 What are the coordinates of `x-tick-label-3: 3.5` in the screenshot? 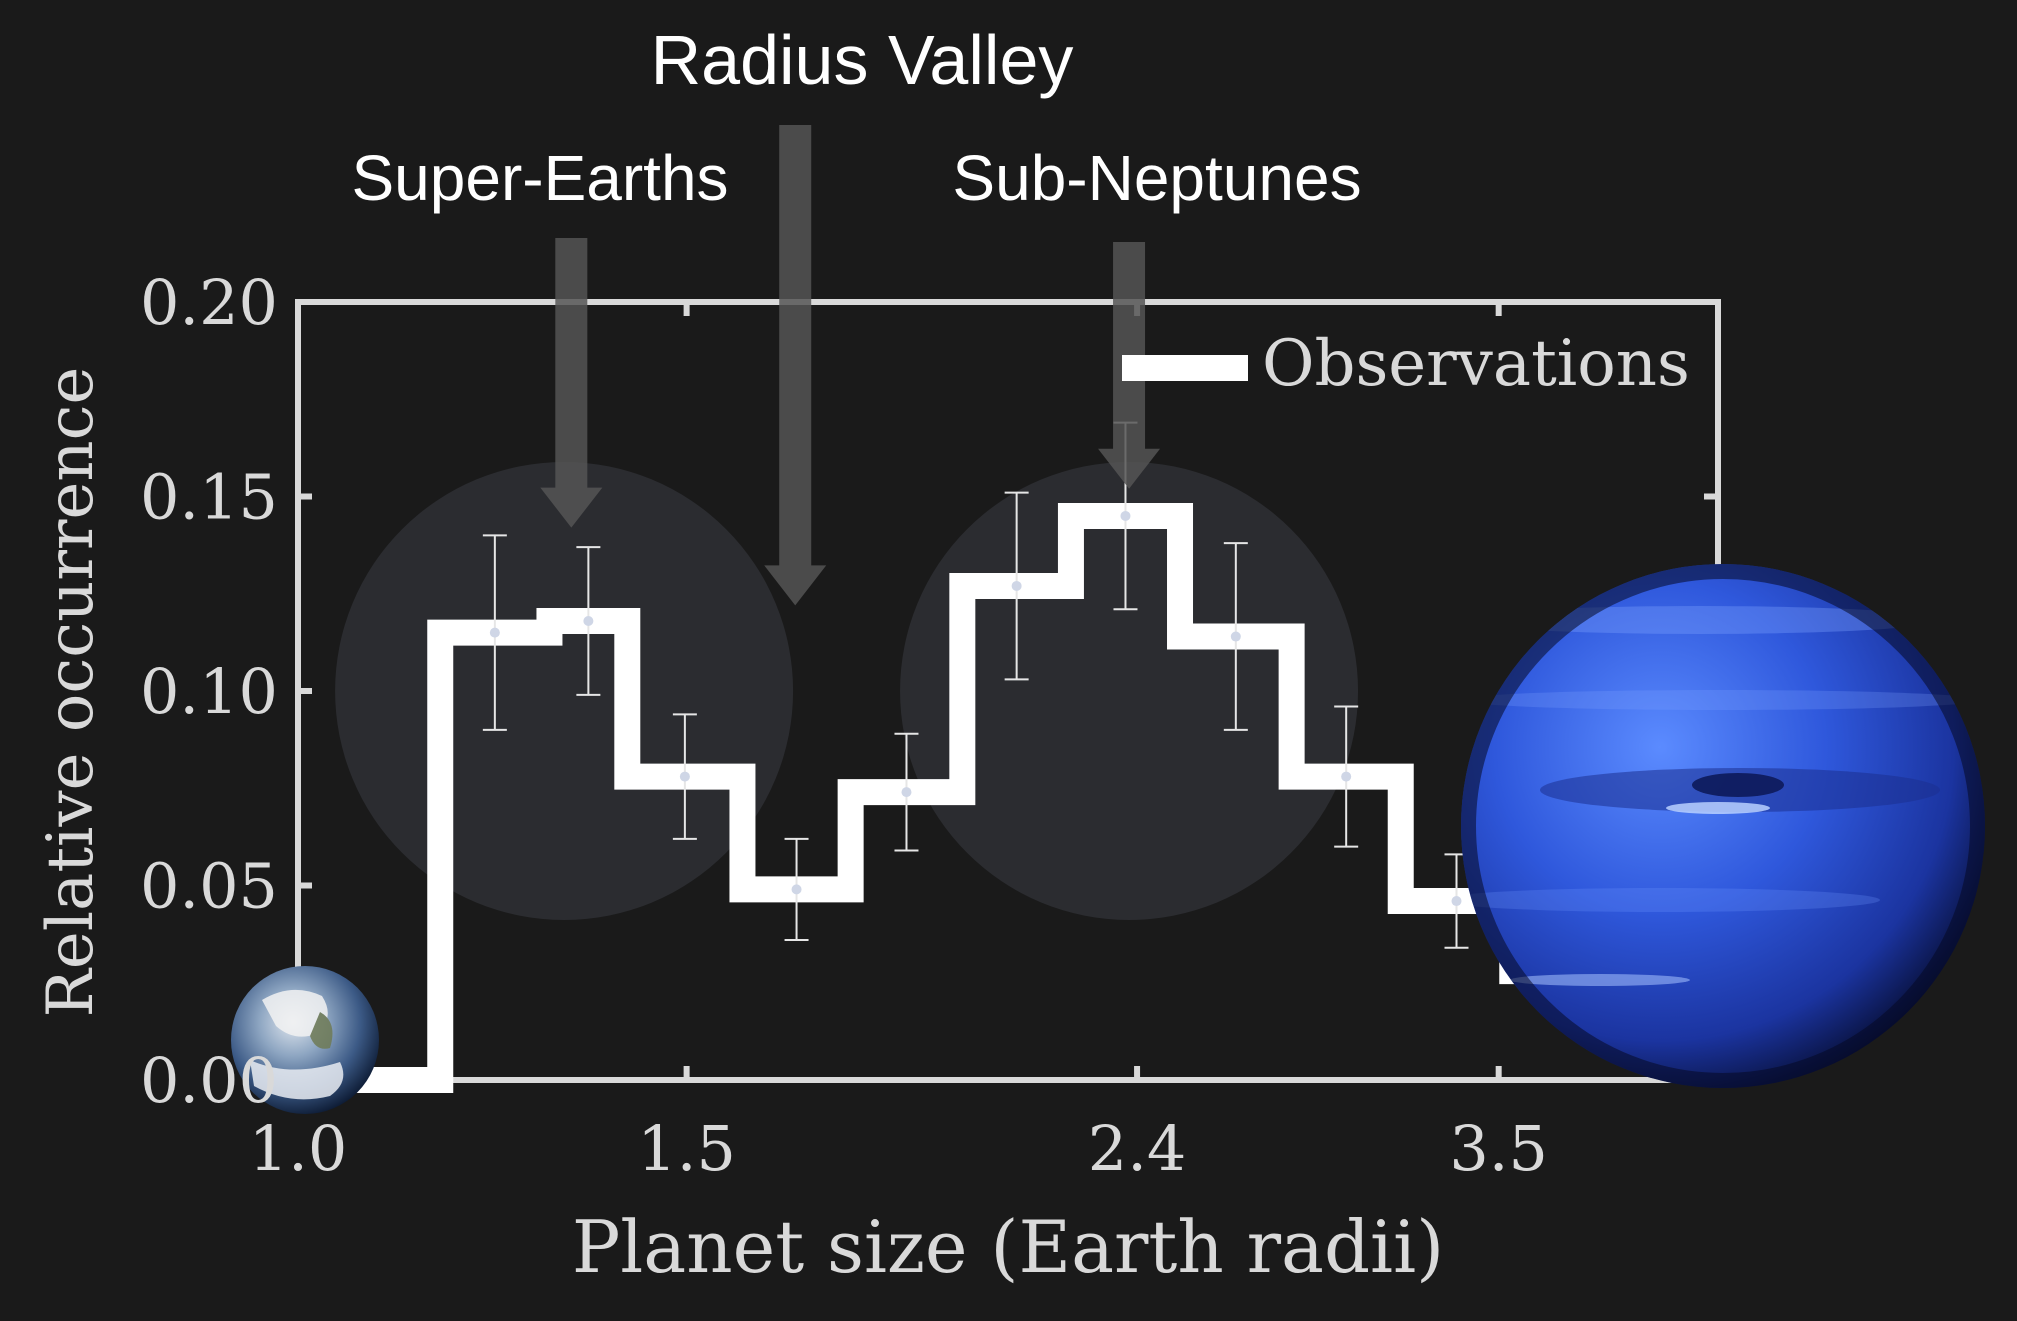 It's located at (1498, 1148).